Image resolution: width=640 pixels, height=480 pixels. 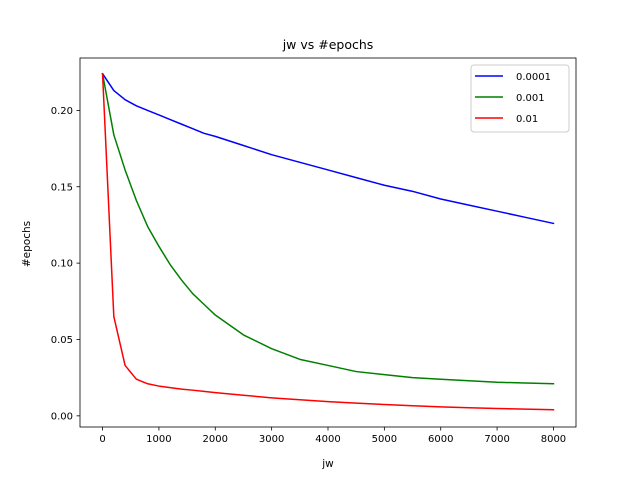 What do you see at coordinates (102, 439) in the screenshot?
I see `x-tick-label: 0` at bounding box center [102, 439].